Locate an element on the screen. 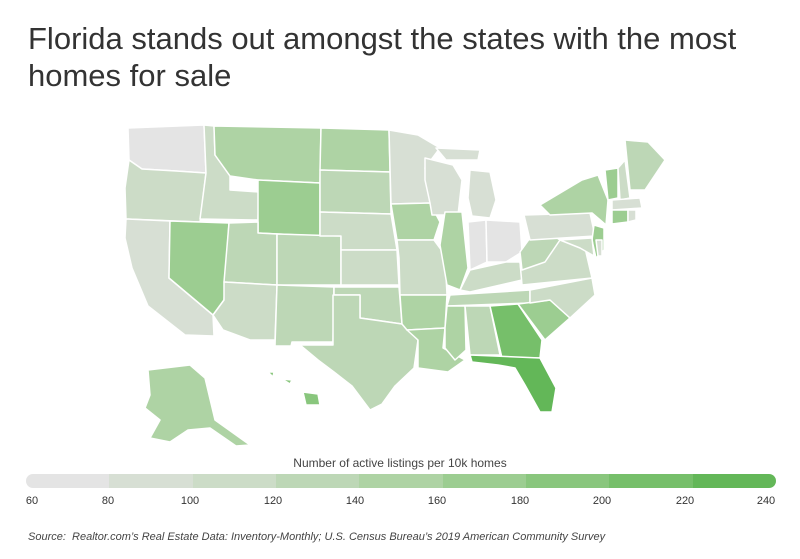 The height and width of the screenshot is (559, 800). state-missouri is located at coordinates (422, 267).